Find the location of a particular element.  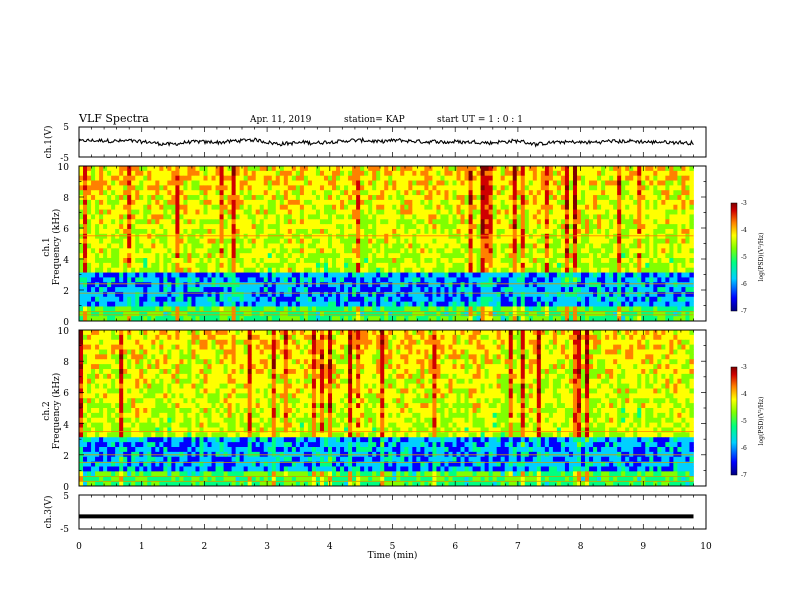

ch2-spectrogram-cell is located at coordinates (169, 333).